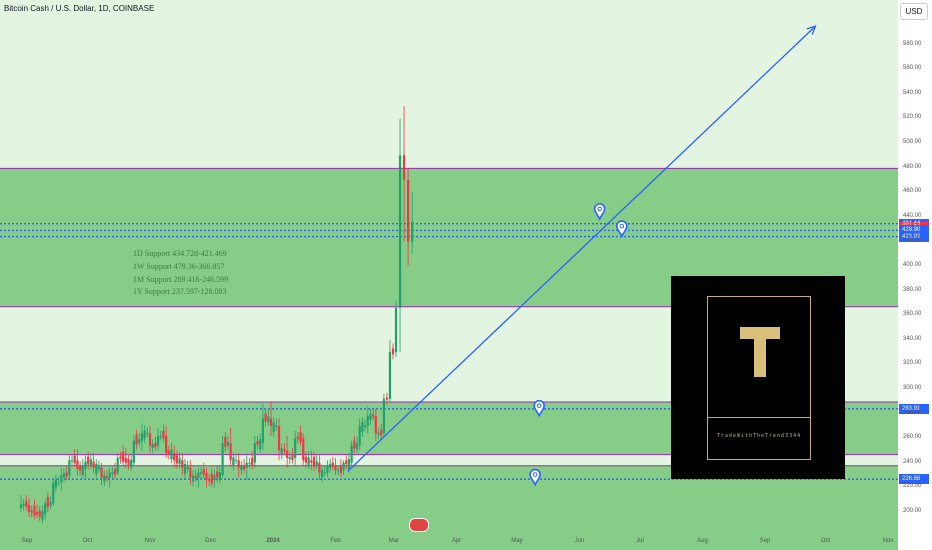  Describe the element at coordinates (912, 486) in the screenshot. I see `y-tick-label: 220.00` at that location.